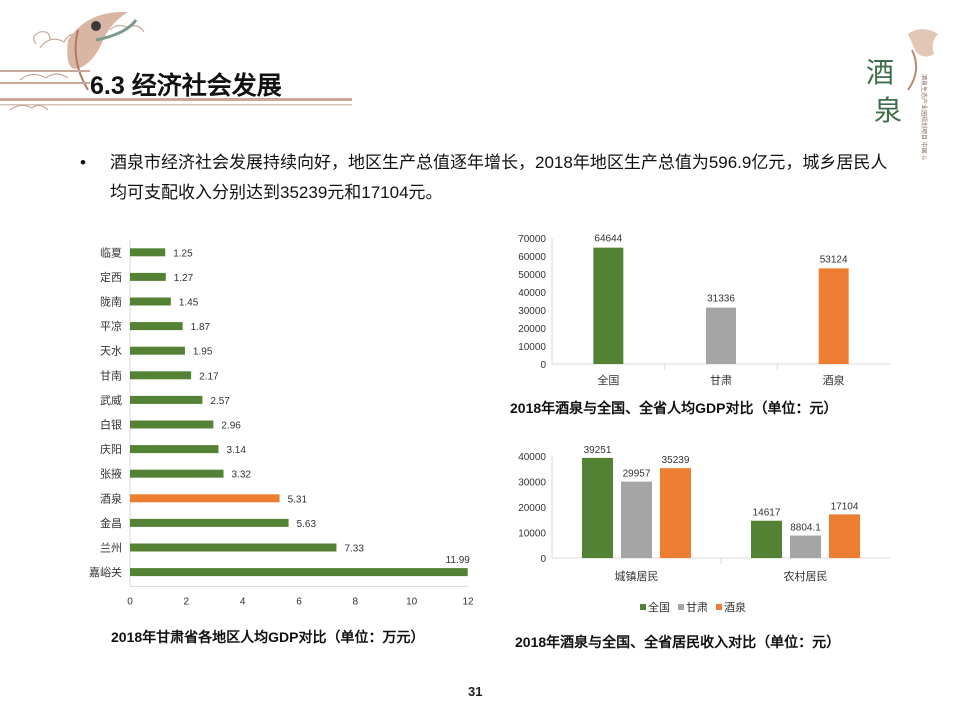  What do you see at coordinates (806, 576) in the screenshot?
I see `category-label: 农村居民` at bounding box center [806, 576].